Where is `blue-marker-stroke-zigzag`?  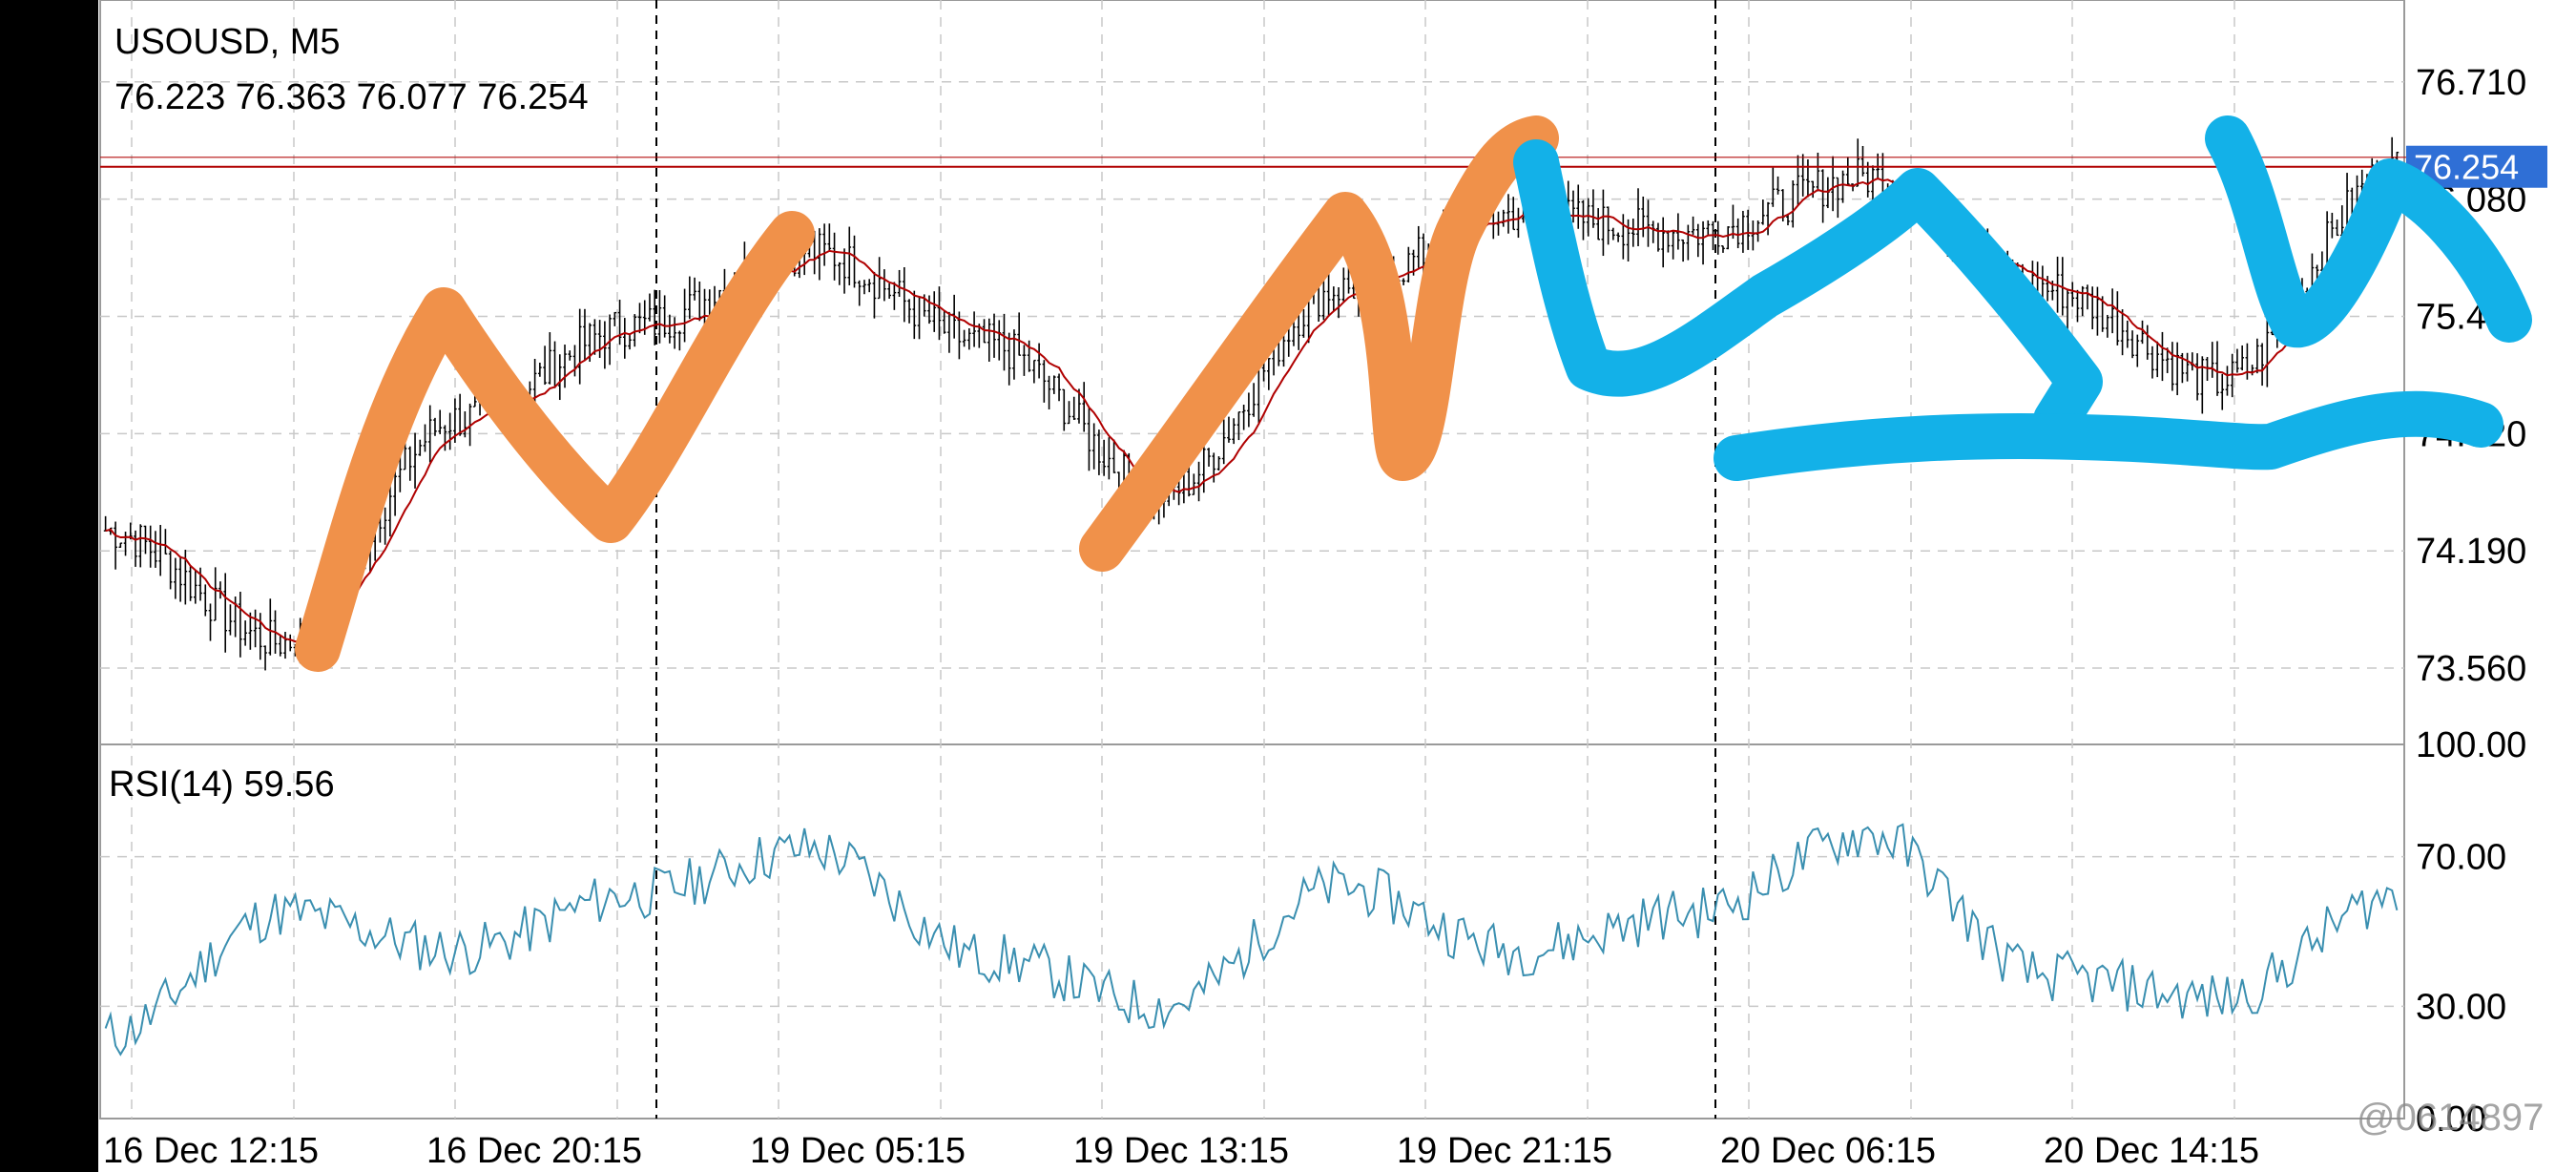
blue-marker-stroke-zigzag is located at coordinates (2368, 231).